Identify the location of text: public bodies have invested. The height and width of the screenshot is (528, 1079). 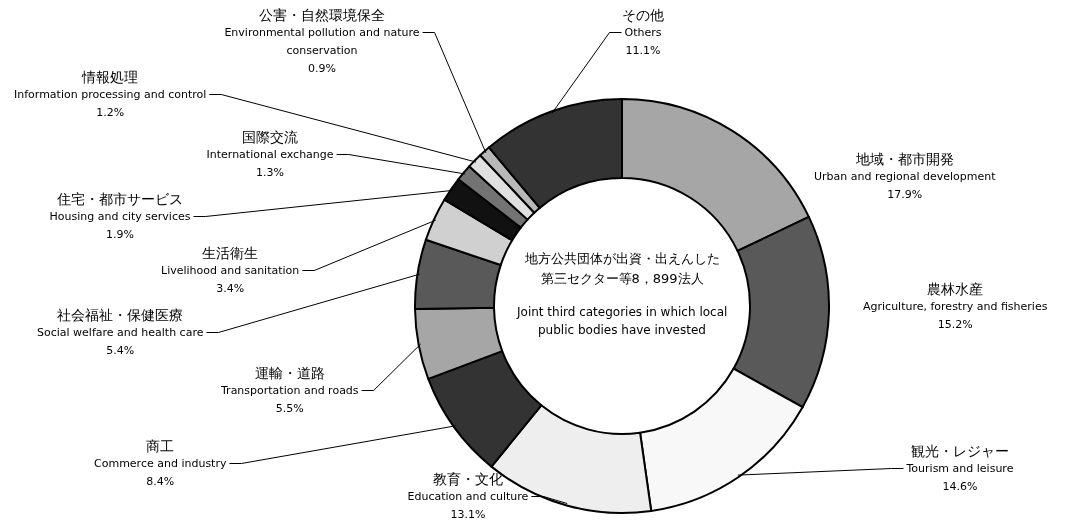
(622, 330).